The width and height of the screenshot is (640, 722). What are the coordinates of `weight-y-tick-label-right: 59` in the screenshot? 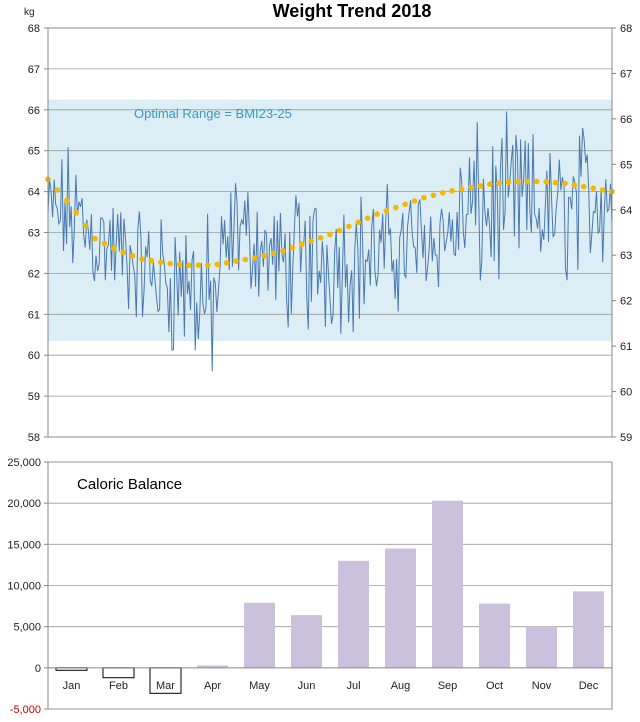 It's located at (626, 438).